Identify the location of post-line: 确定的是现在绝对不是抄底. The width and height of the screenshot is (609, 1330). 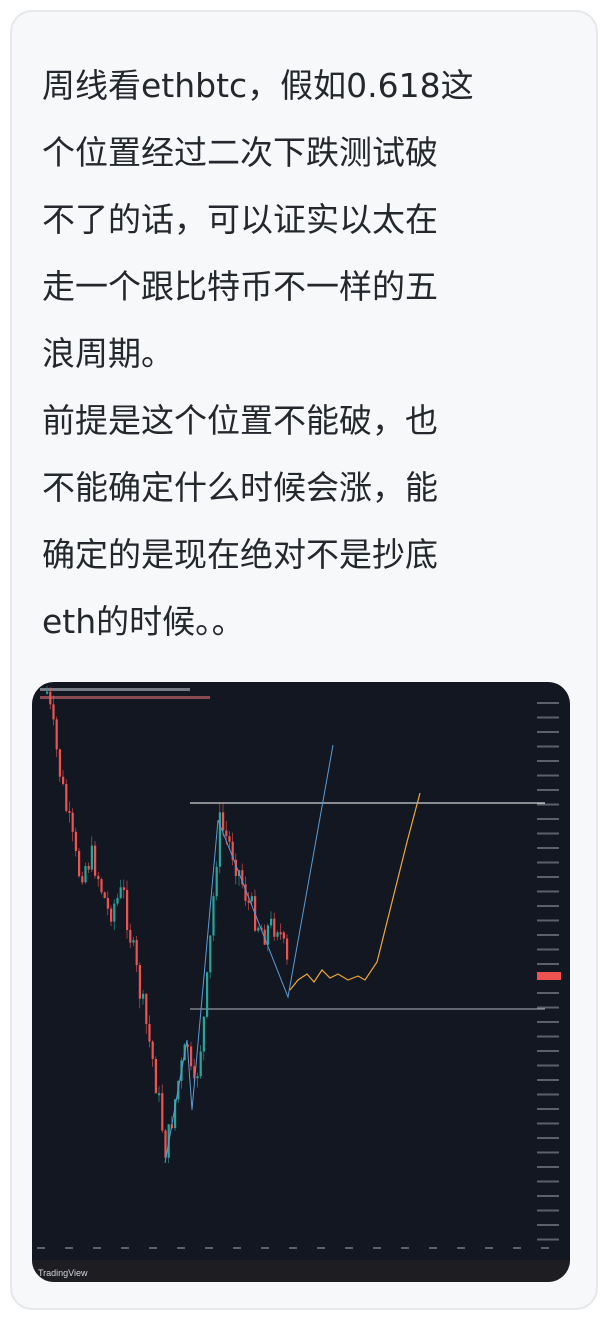
(240, 554).